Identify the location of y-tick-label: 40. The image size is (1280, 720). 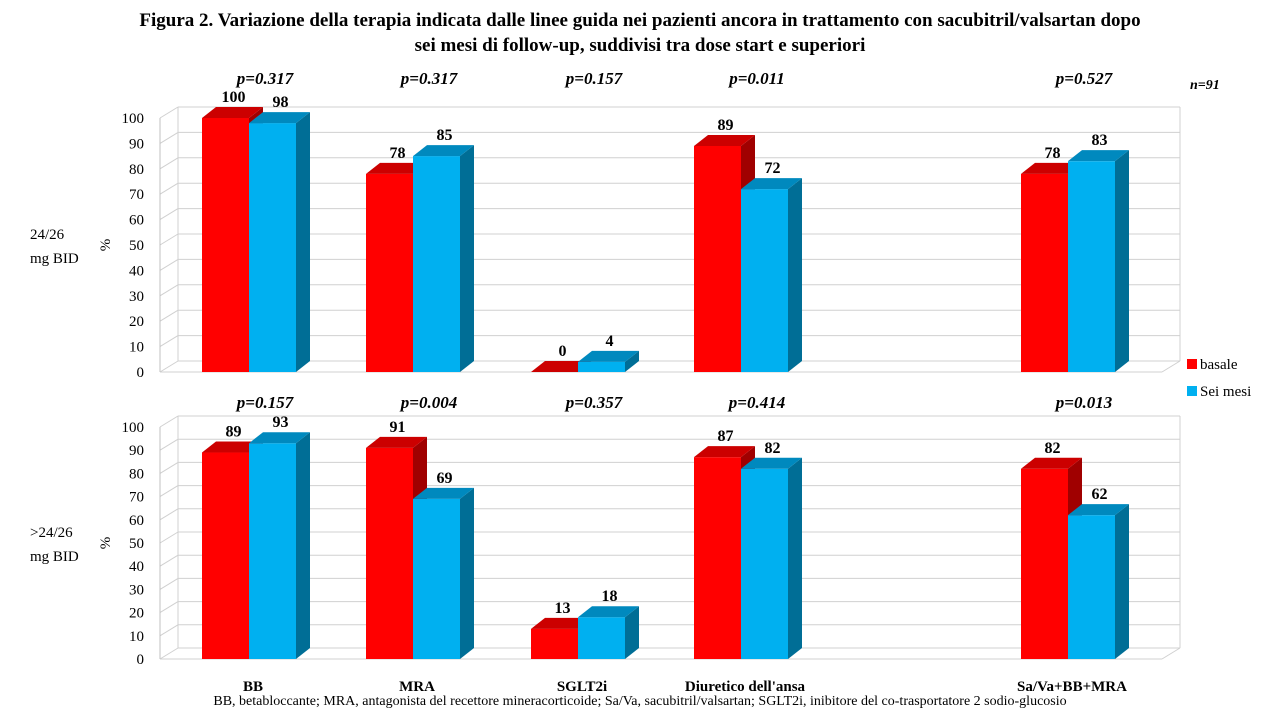
(136, 567).